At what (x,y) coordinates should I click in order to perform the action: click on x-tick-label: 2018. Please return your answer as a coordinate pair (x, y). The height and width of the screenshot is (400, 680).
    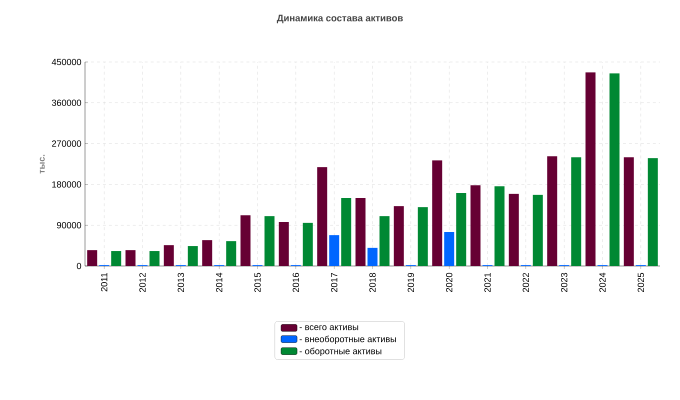
    Looking at the image, I should click on (372, 282).